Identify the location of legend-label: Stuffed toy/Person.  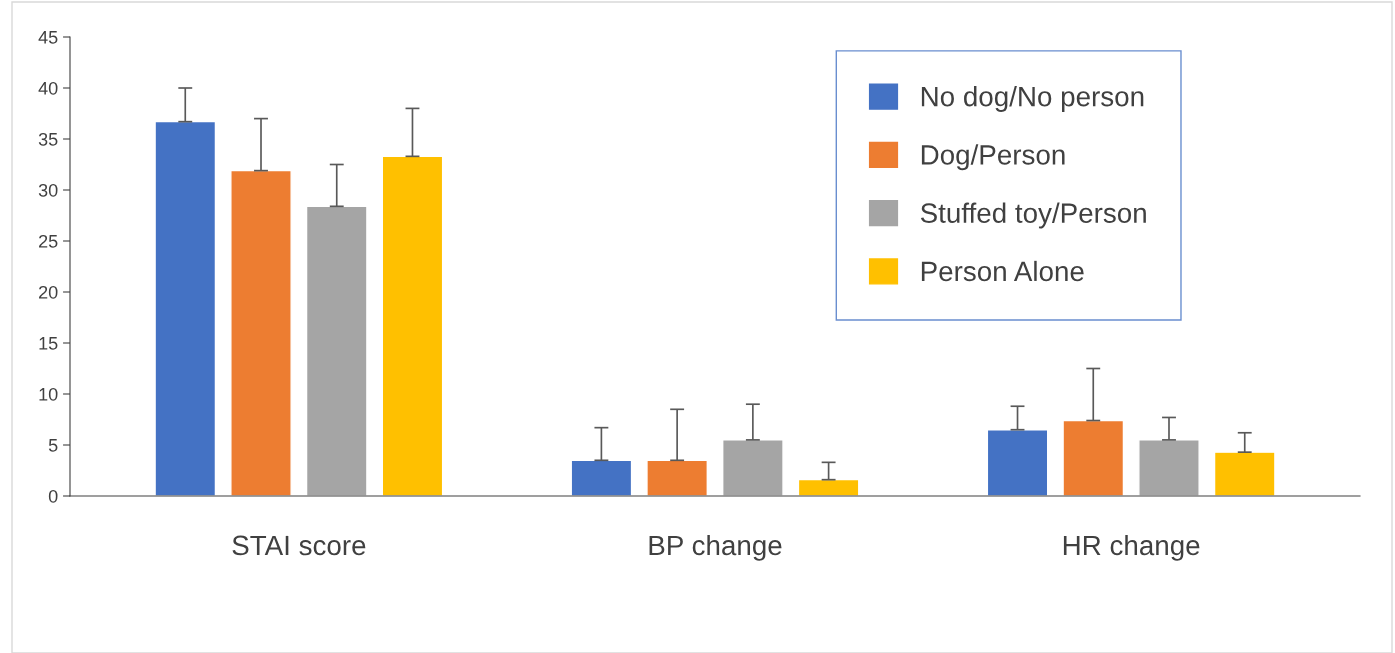
(1033, 215).